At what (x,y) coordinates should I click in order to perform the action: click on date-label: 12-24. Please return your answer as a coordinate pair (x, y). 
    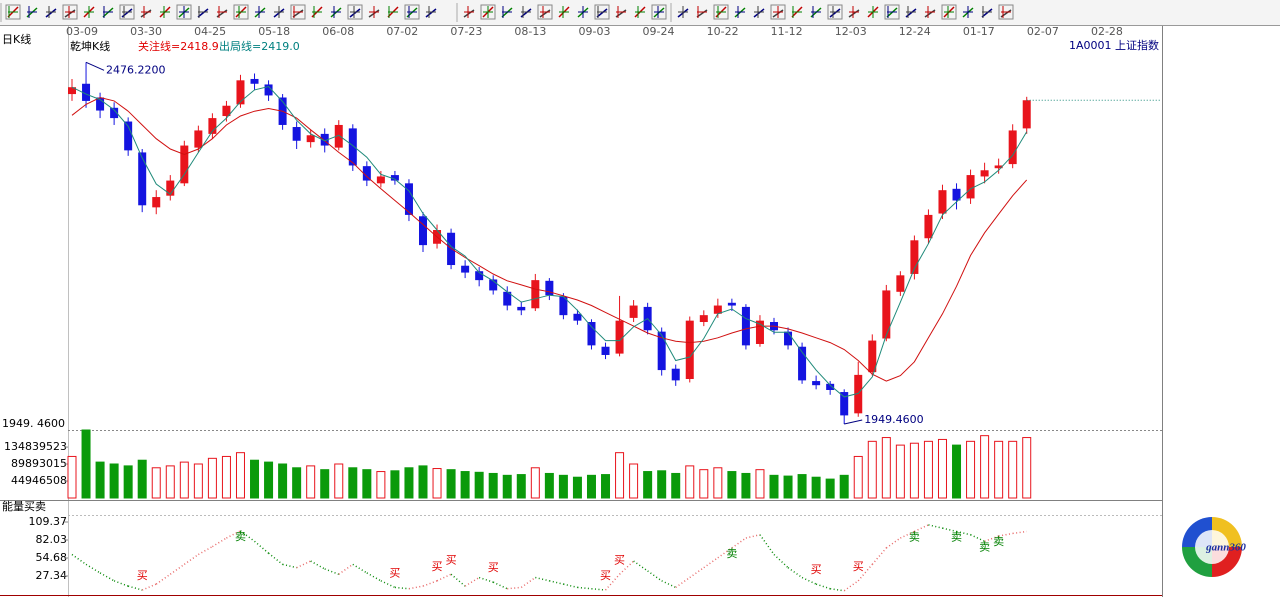
    Looking at the image, I should click on (915, 31).